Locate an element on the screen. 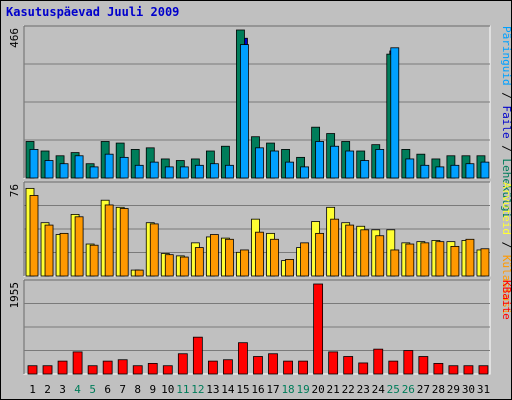 This screenshot has height=400, width=512. day-label: 14 is located at coordinates (228, 389).